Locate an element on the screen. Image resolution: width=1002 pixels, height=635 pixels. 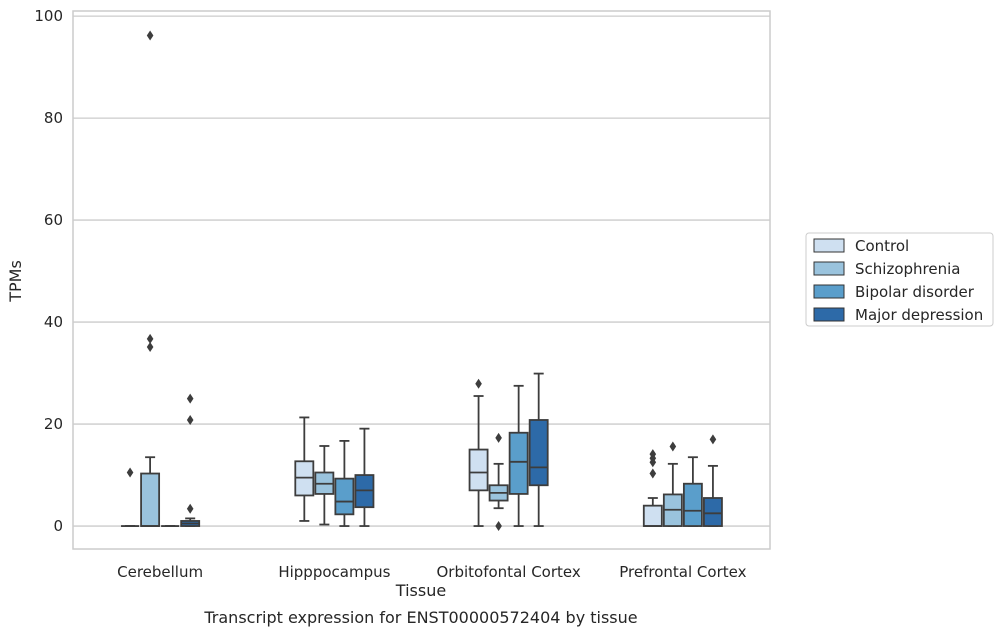
y-tick-label: 0 is located at coordinates (58, 526).